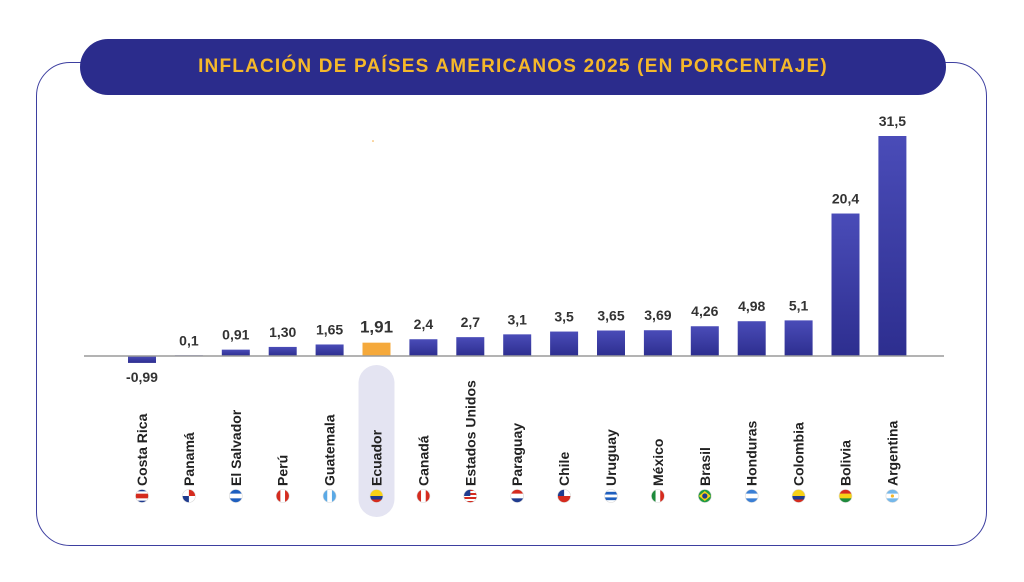  I want to click on data-label: 0,1, so click(189, 340).